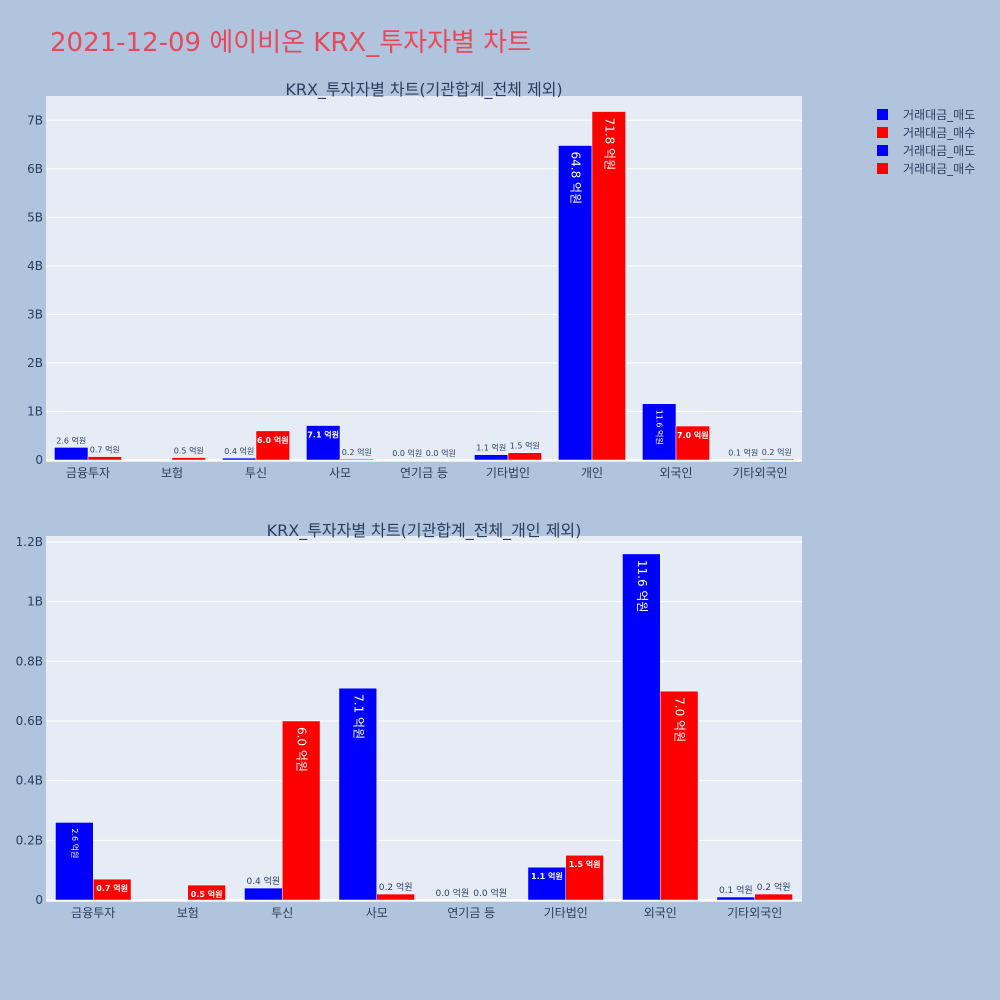 The image size is (1000, 1000). What do you see at coordinates (423, 90) in the screenshot?
I see `chart-title: KRX_투자자별 차트(기관합계_전체 제외)` at bounding box center [423, 90].